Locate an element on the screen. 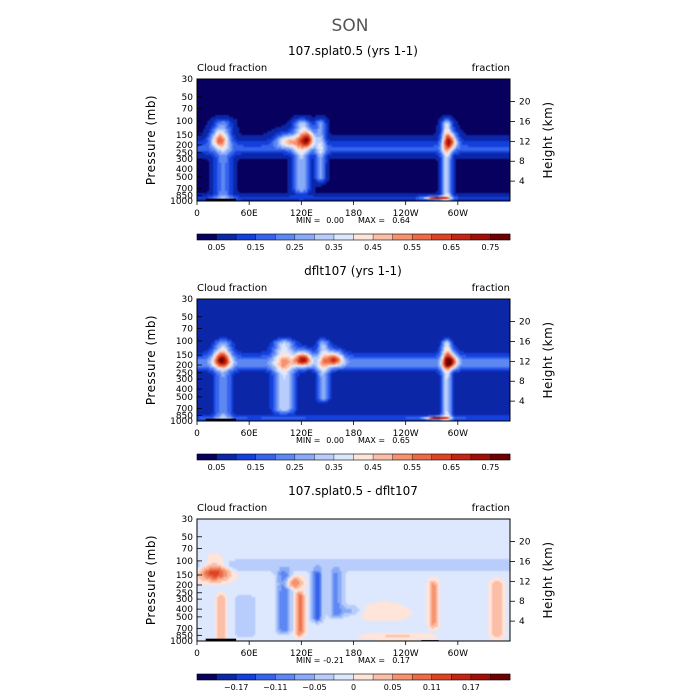 This screenshot has height=700, width=700. min-value: 0.00 is located at coordinates (335, 440).